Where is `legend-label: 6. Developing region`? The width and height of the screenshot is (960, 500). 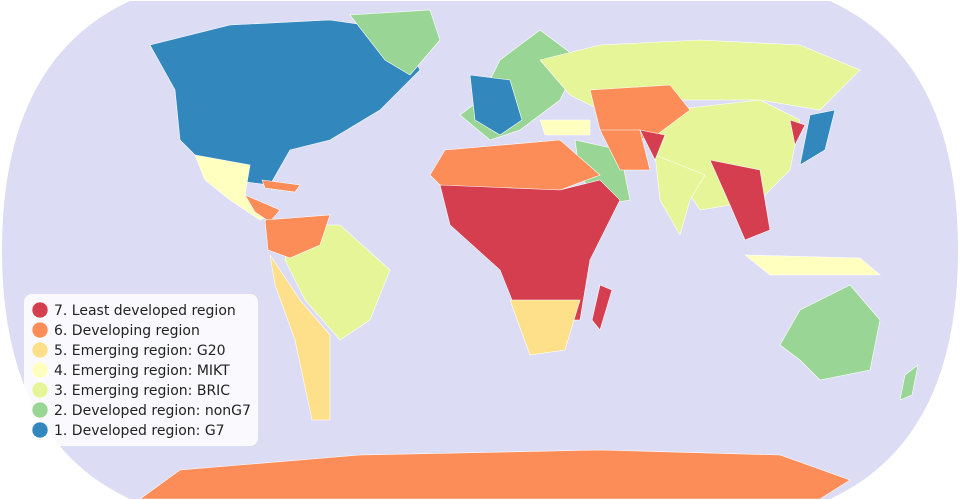
legend-label: 6. Developing region is located at coordinates (127, 331).